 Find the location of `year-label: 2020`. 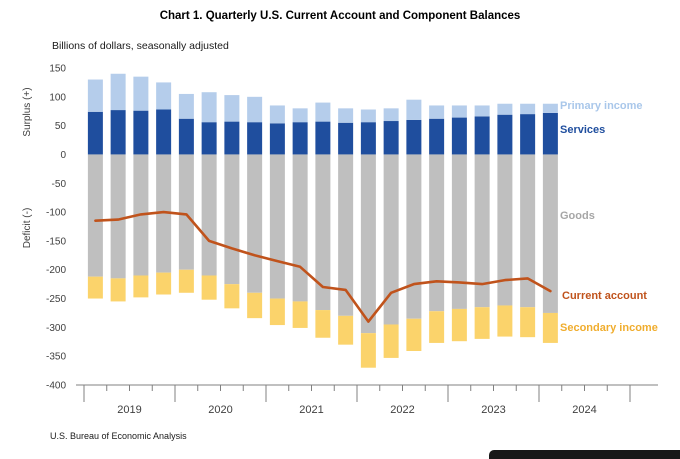

year-label: 2020 is located at coordinates (220, 410).